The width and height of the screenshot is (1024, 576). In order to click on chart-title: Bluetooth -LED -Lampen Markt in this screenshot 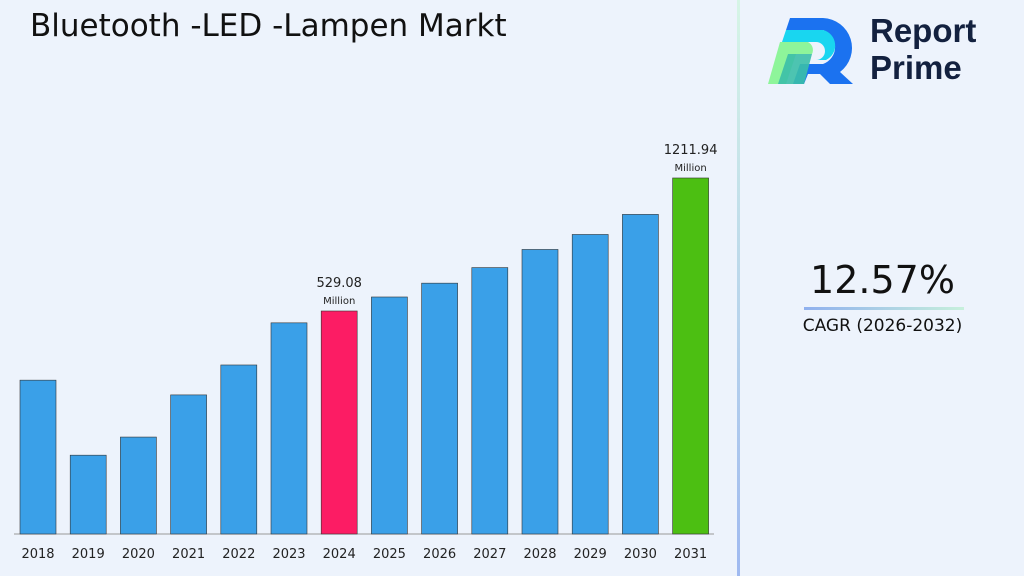, I will do `click(268, 26)`.